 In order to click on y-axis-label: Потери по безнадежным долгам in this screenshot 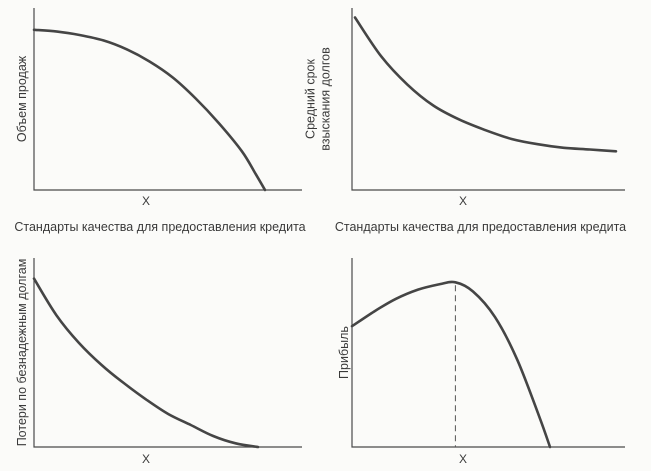, I will do `click(22, 353)`.